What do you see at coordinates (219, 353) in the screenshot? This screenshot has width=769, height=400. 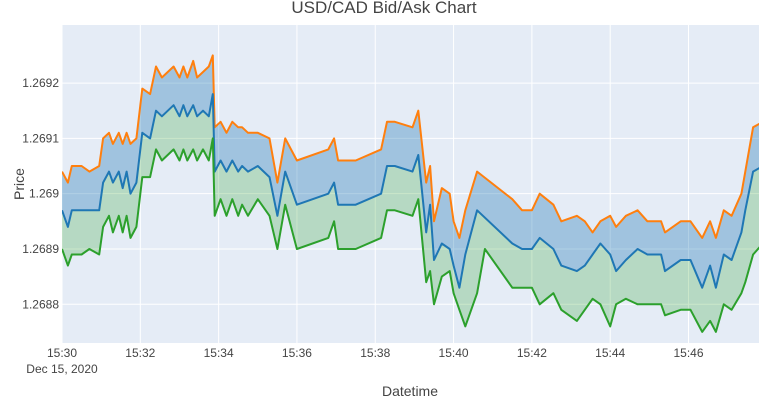 I see `x-tick-label: 15:34` at bounding box center [219, 353].